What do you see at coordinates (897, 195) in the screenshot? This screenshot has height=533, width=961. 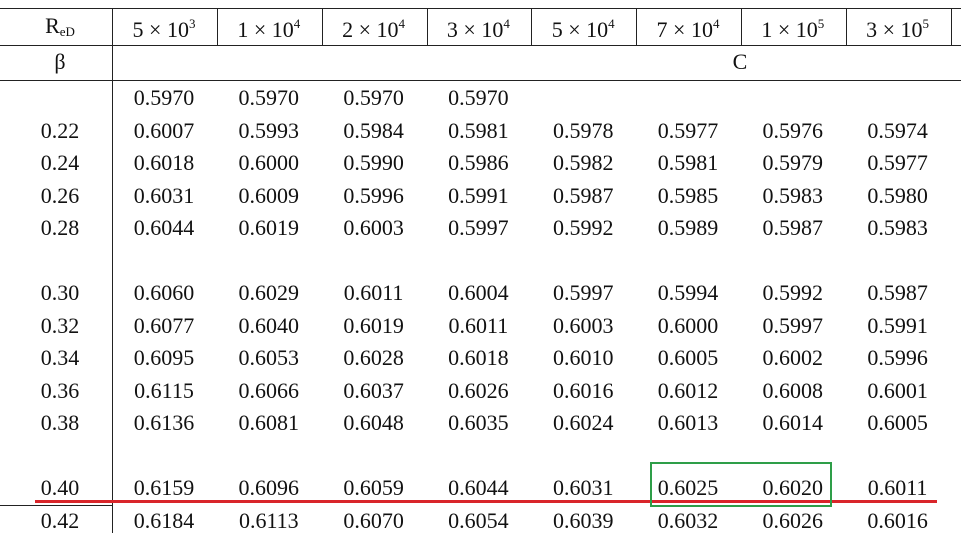 I see `value-cell: 0.5980` at bounding box center [897, 195].